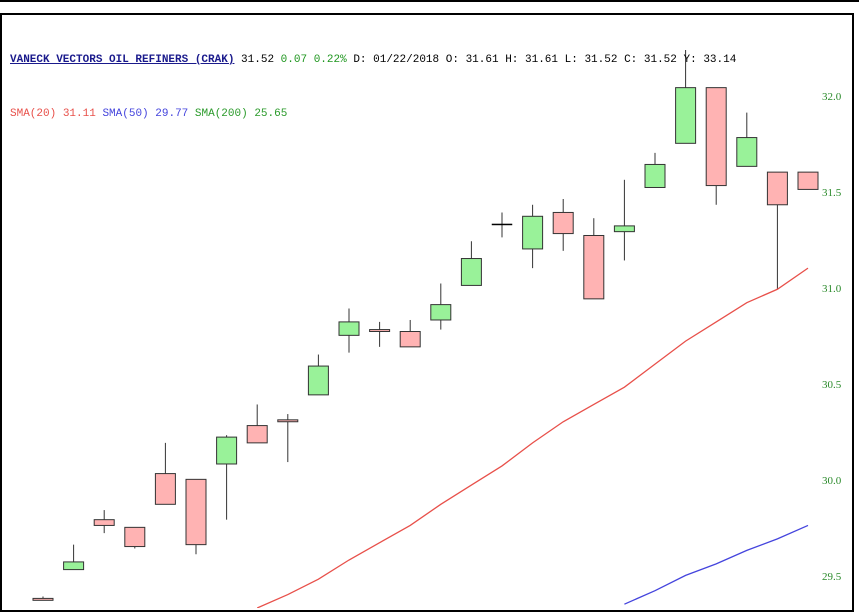 The width and height of the screenshot is (859, 612). Describe the element at coordinates (79, 114) in the screenshot. I see `legend-value: 31.11` at that location.